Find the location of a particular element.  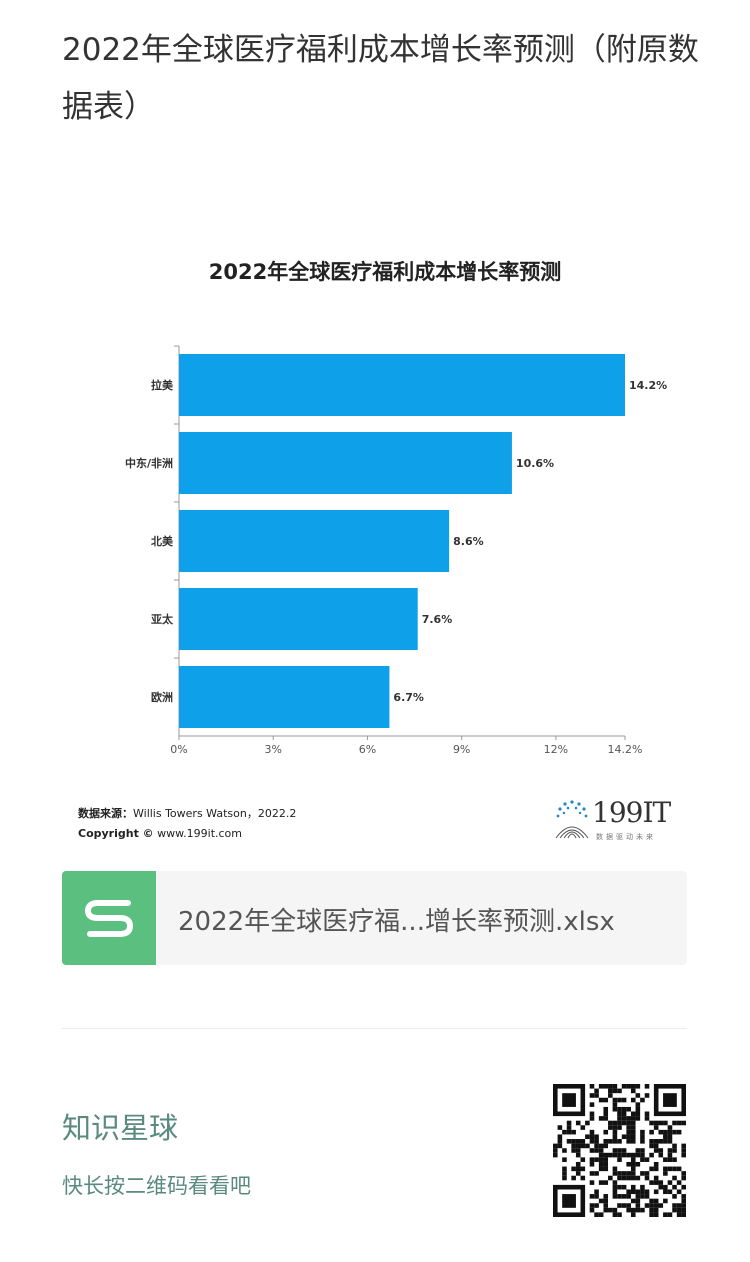

attachment-file-name: 2022年全球医疗福...增长率预测.xlsx is located at coordinates (396, 922).